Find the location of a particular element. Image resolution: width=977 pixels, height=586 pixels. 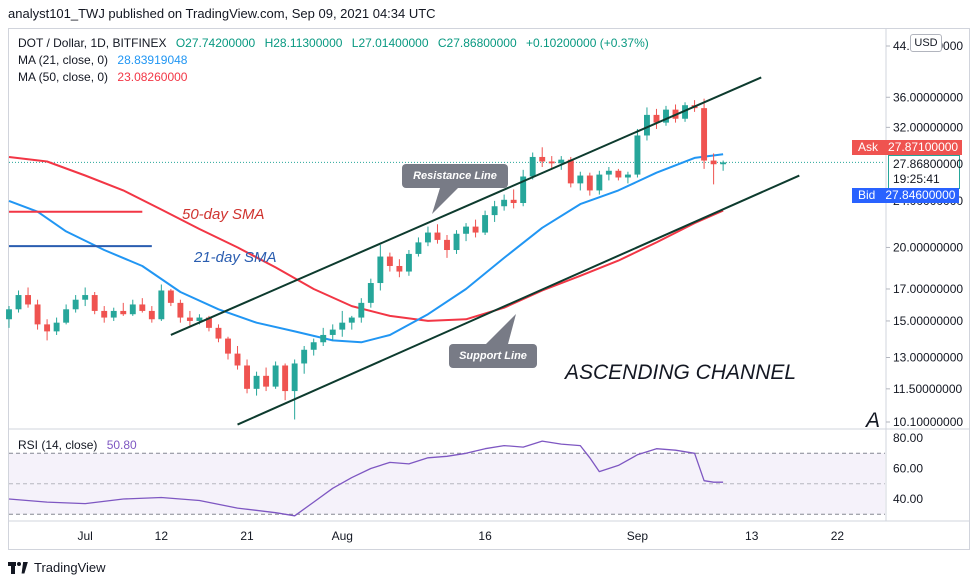

rsi-legend: RSI (14, close) 50.80 is located at coordinates (77, 445).